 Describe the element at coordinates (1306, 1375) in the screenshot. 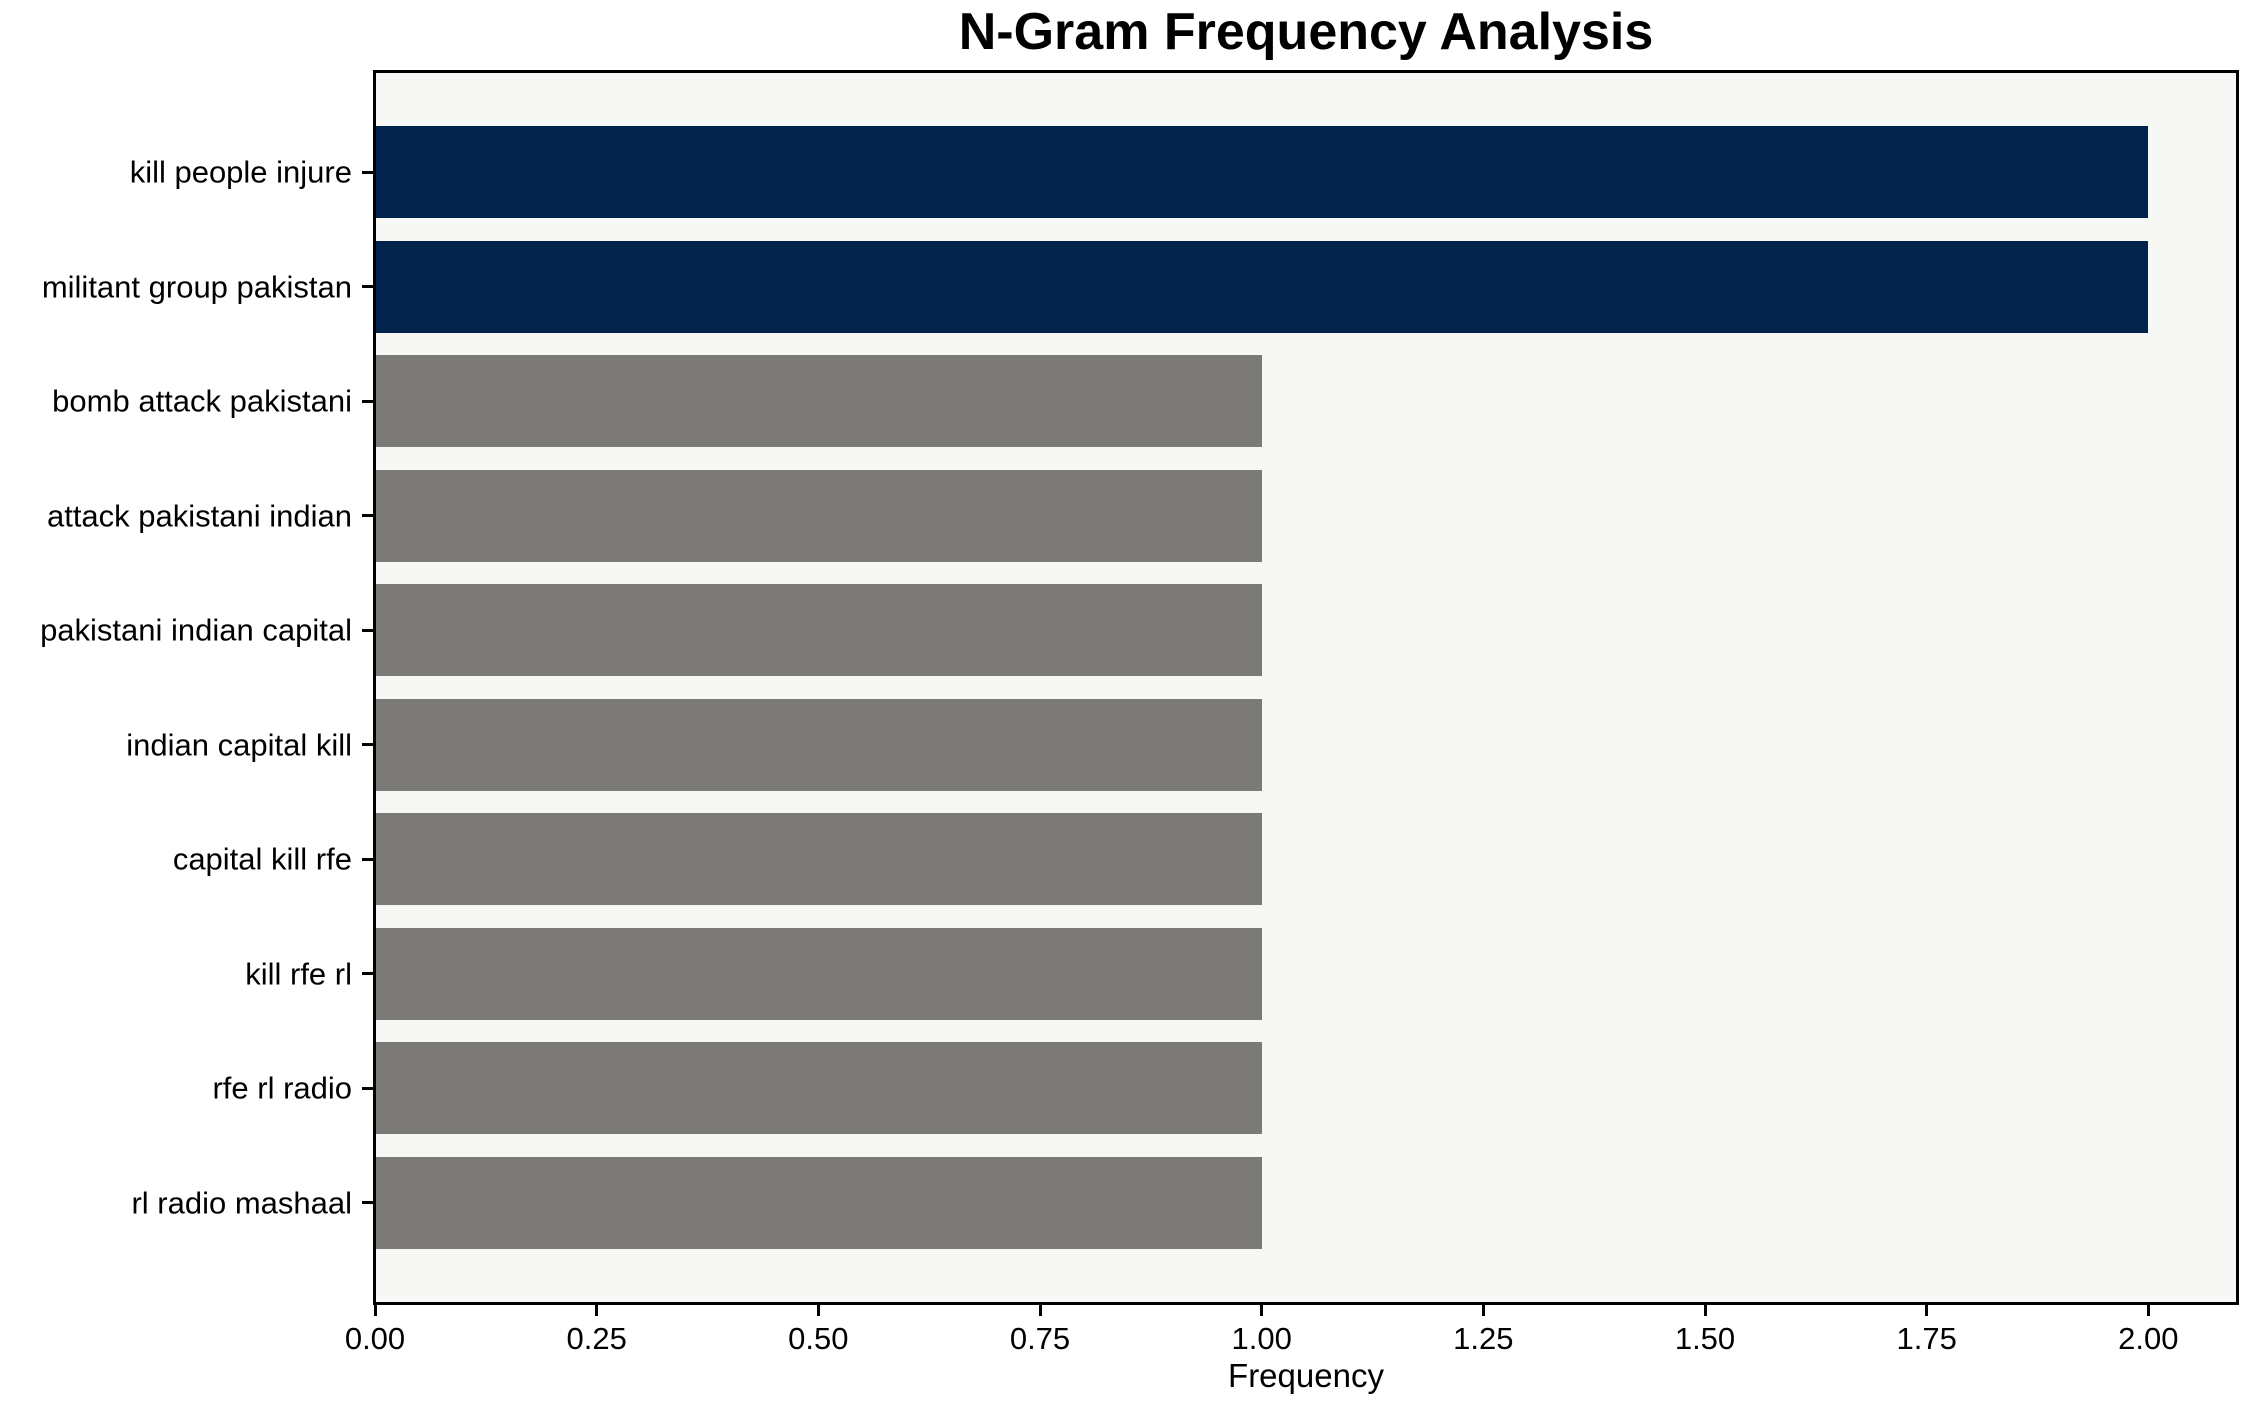

I see `x-axis-label: Frequency` at that location.